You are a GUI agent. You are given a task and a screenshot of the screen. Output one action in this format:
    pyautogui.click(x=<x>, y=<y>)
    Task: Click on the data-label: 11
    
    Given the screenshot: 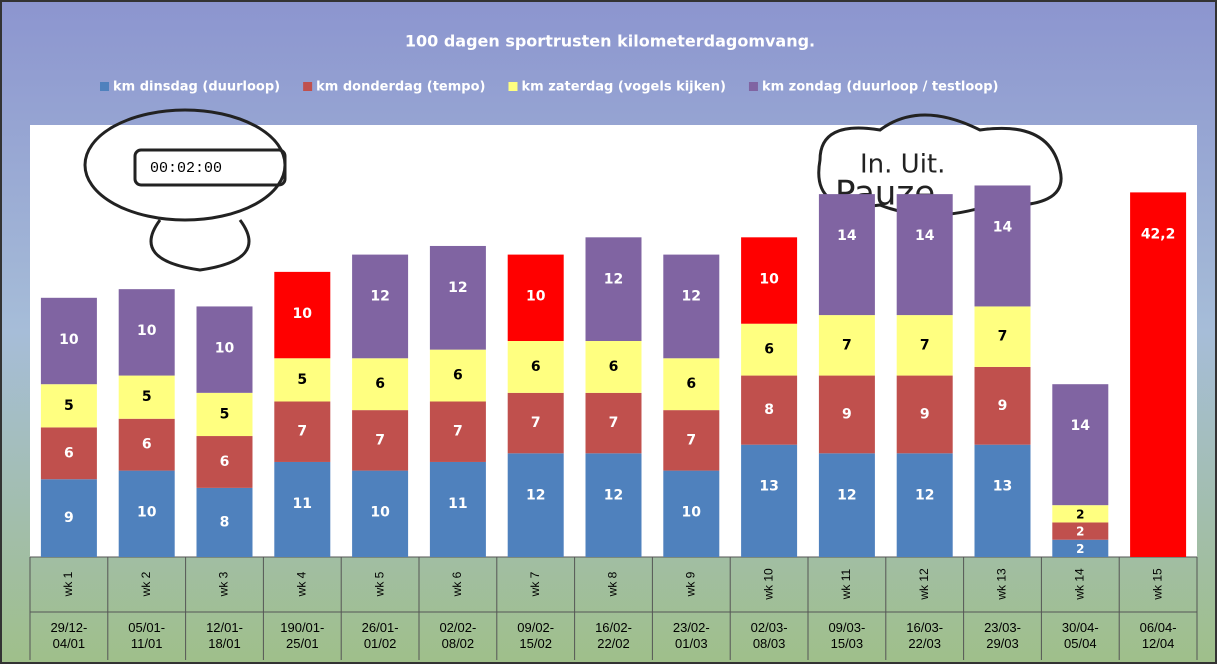 What is the action you would take?
    pyautogui.click(x=302, y=504)
    